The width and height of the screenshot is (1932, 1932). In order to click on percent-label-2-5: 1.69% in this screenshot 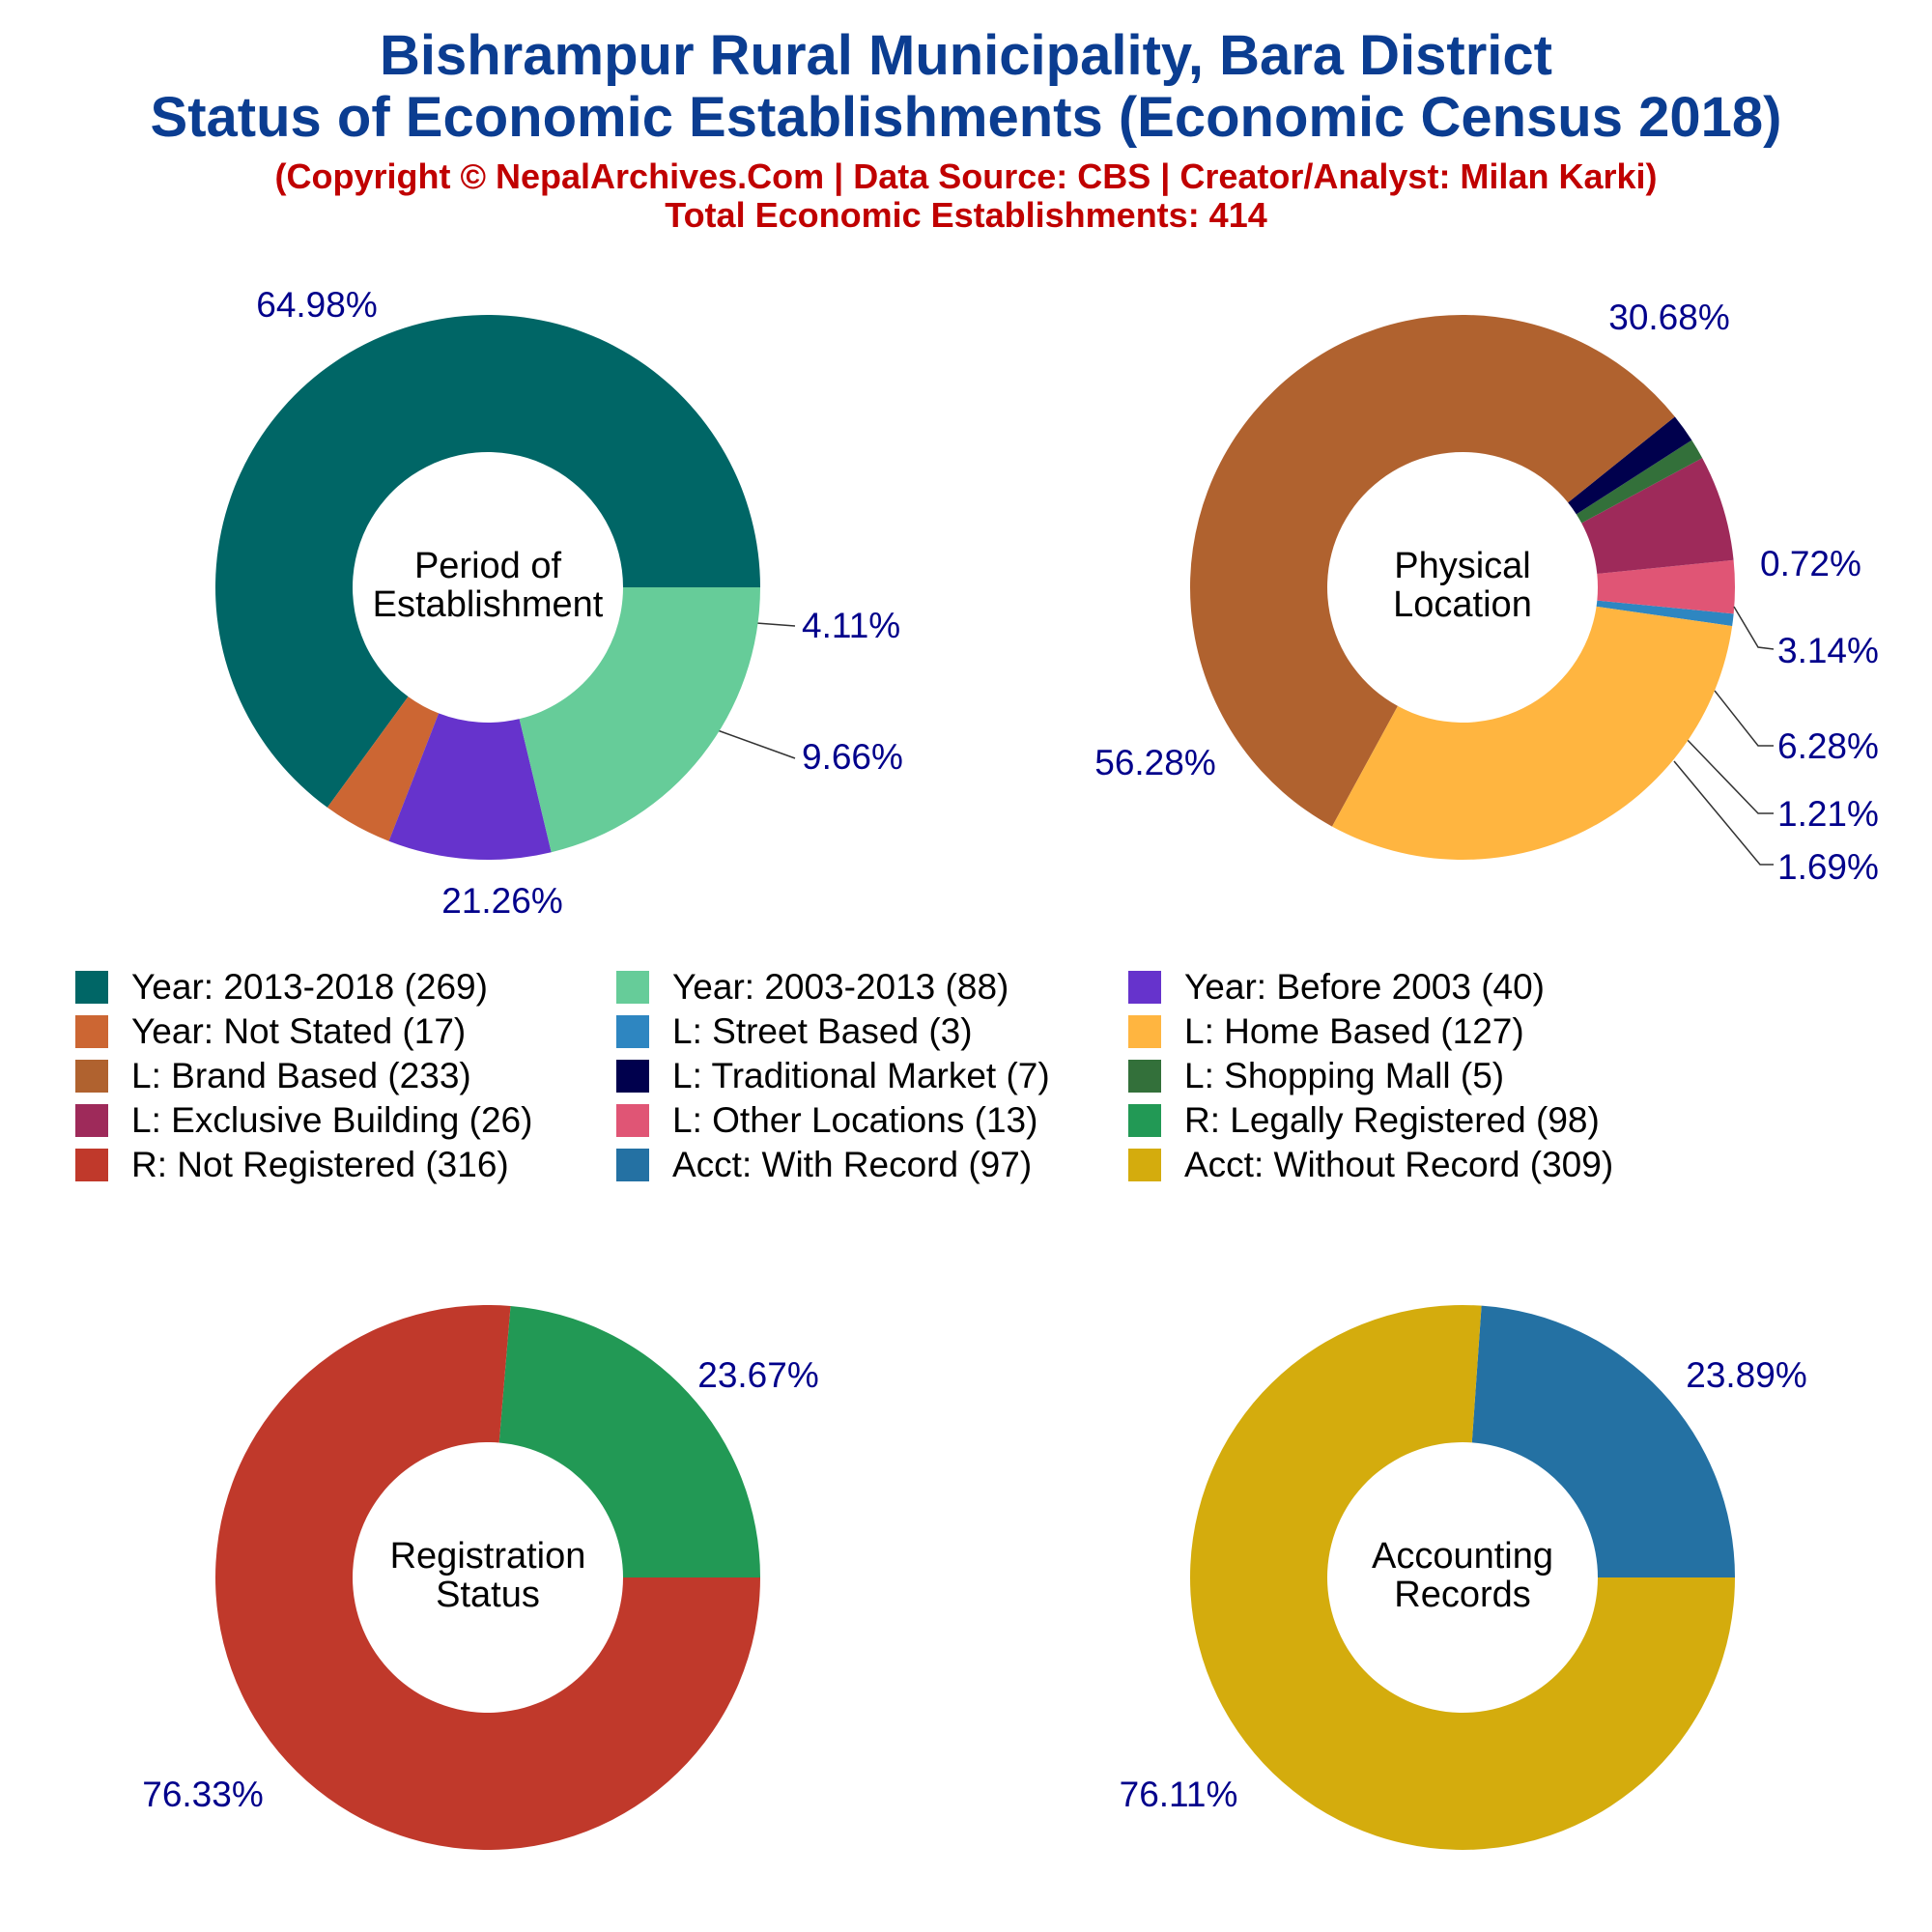, I will do `click(1828, 867)`.